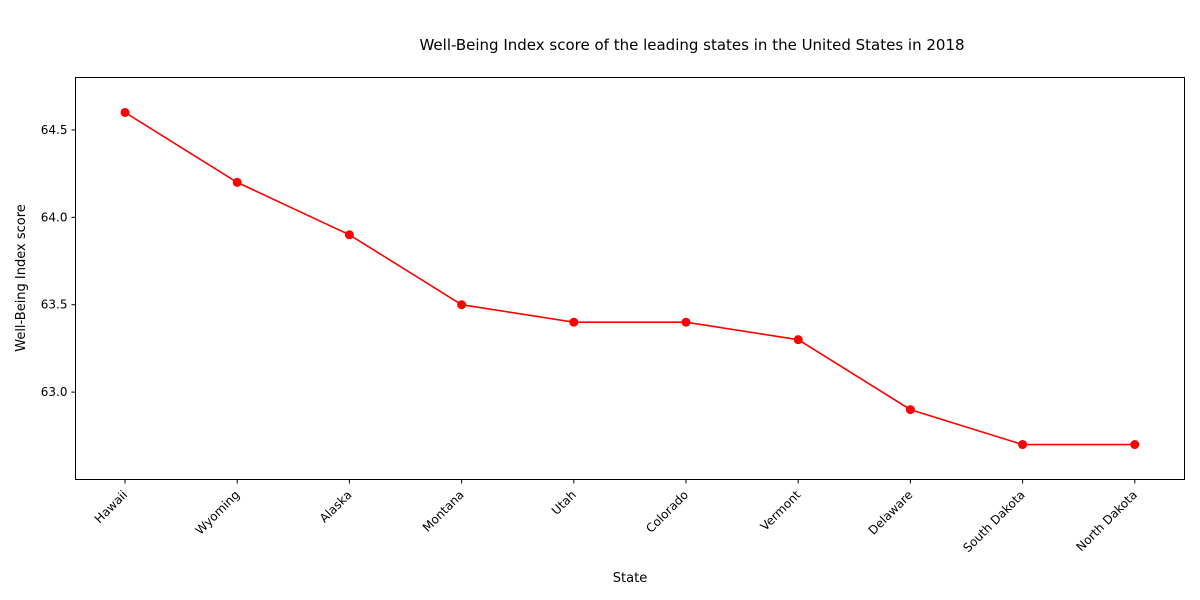 The height and width of the screenshot is (600, 1200). What do you see at coordinates (58, 261) in the screenshot?
I see `y-axis: 63.0 63.5 64.0 64.5` at bounding box center [58, 261].